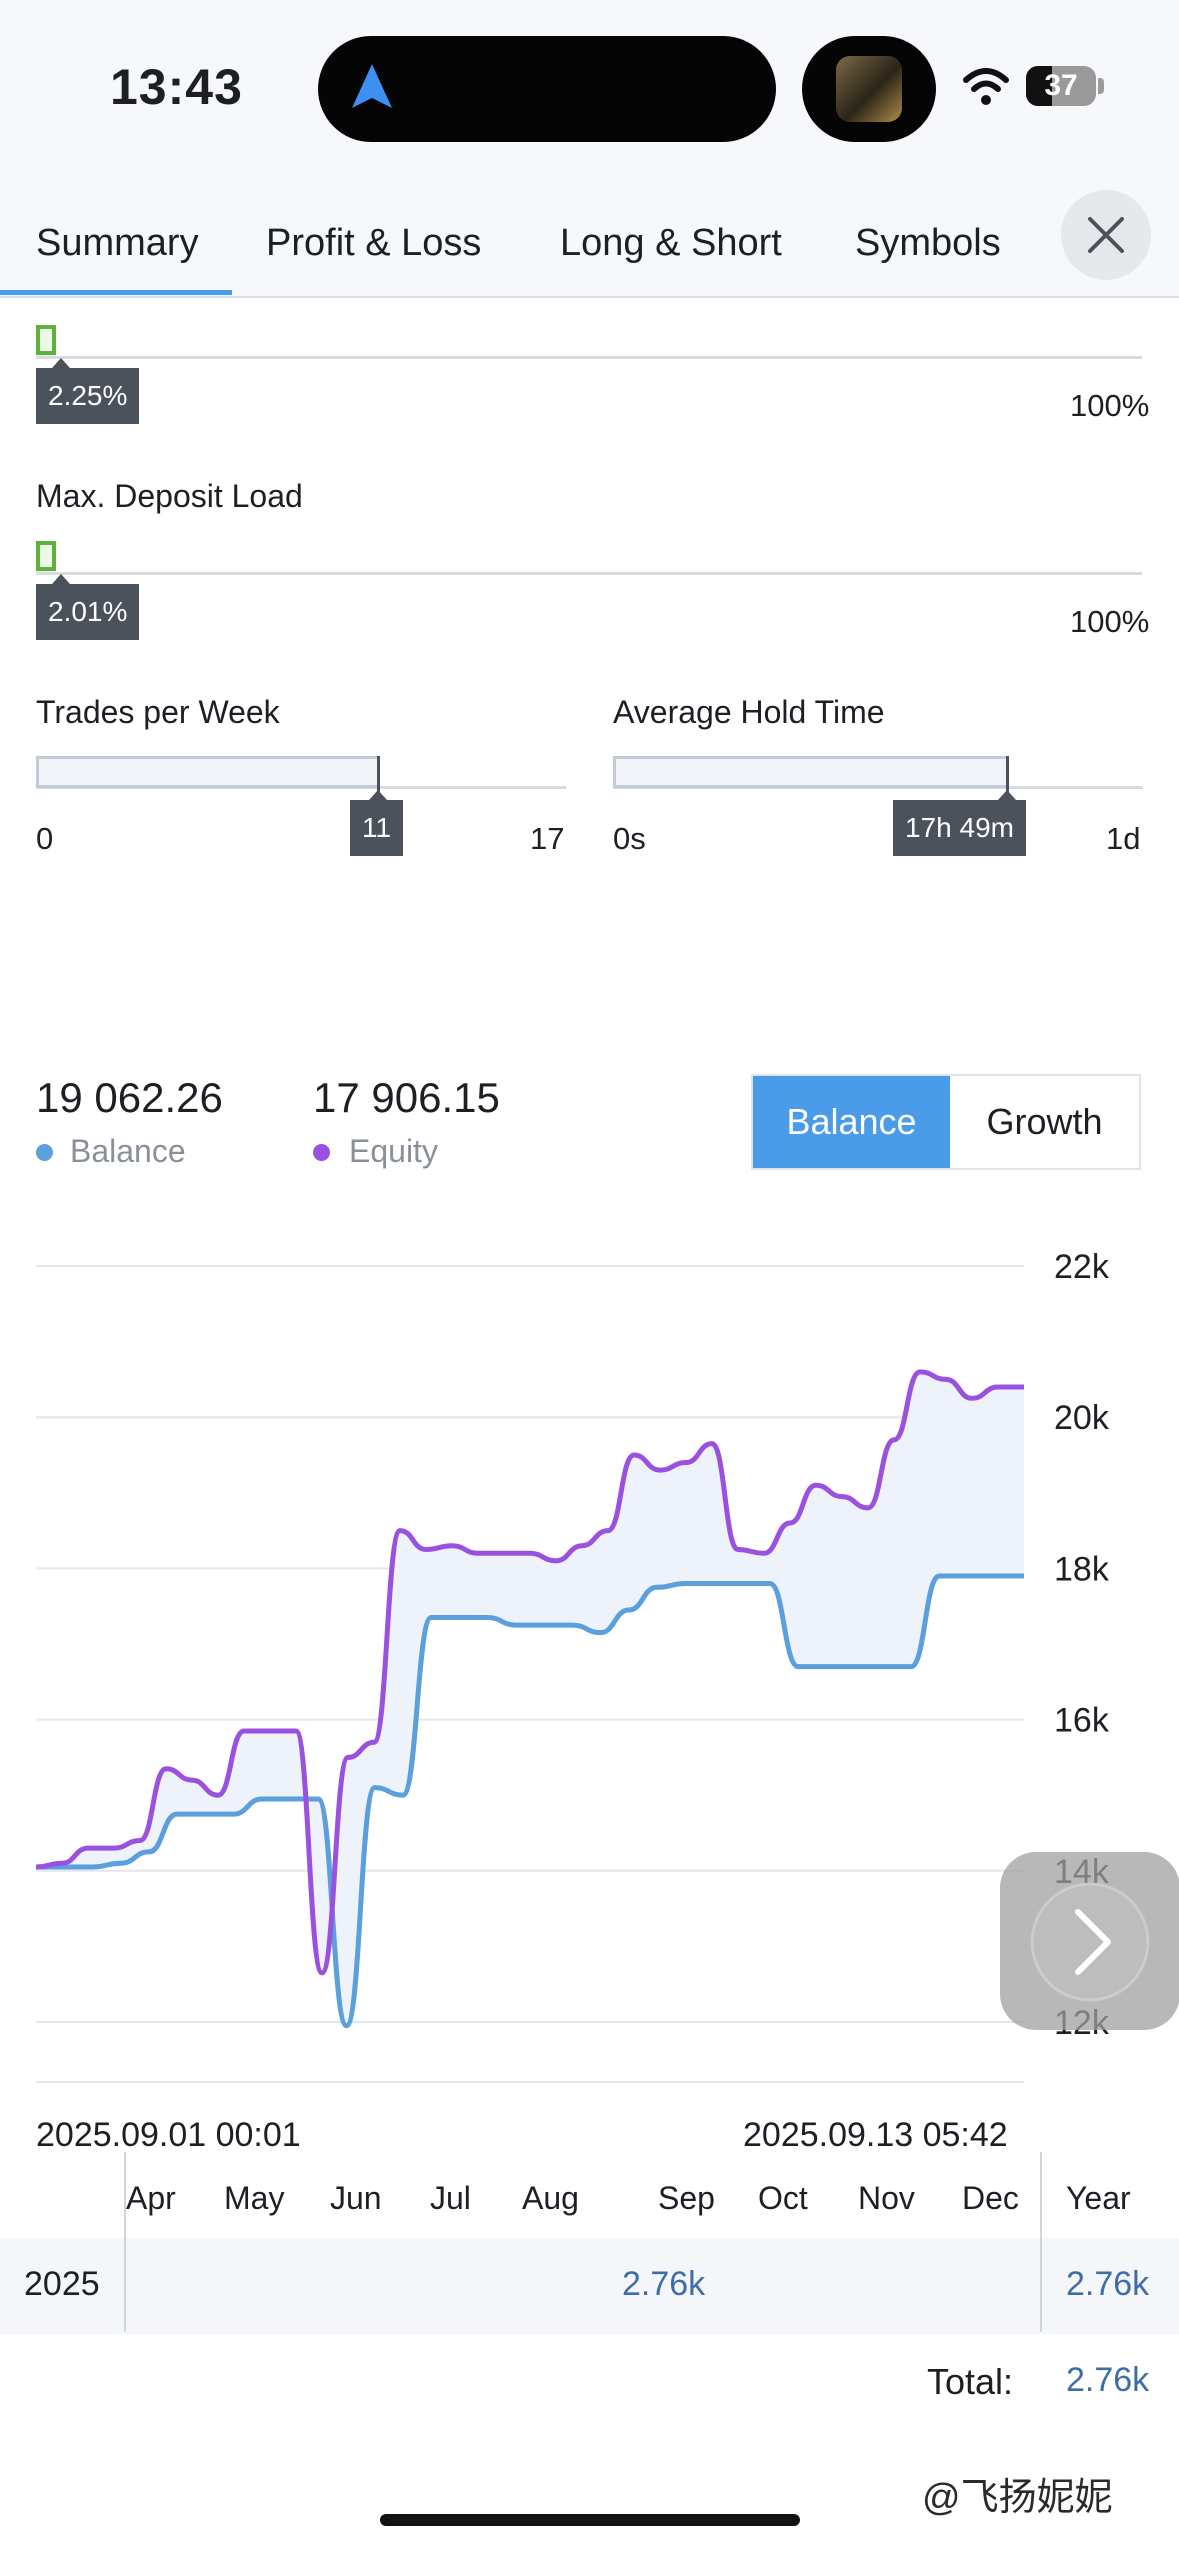 The image size is (1179, 2556). I want to click on chart-mode-toggle: Balance Growth, so click(946, 1122).